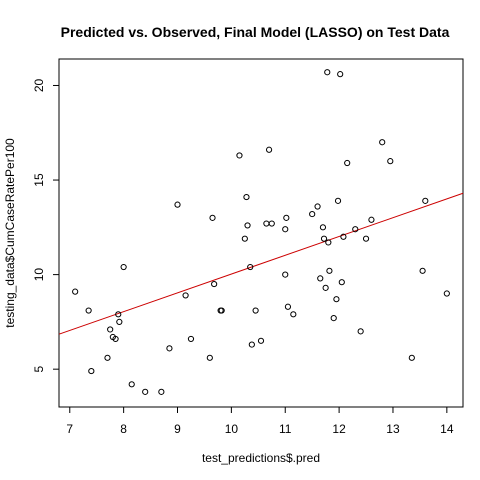  Describe the element at coordinates (339, 429) in the screenshot. I see `x-tick-label: 12` at that location.